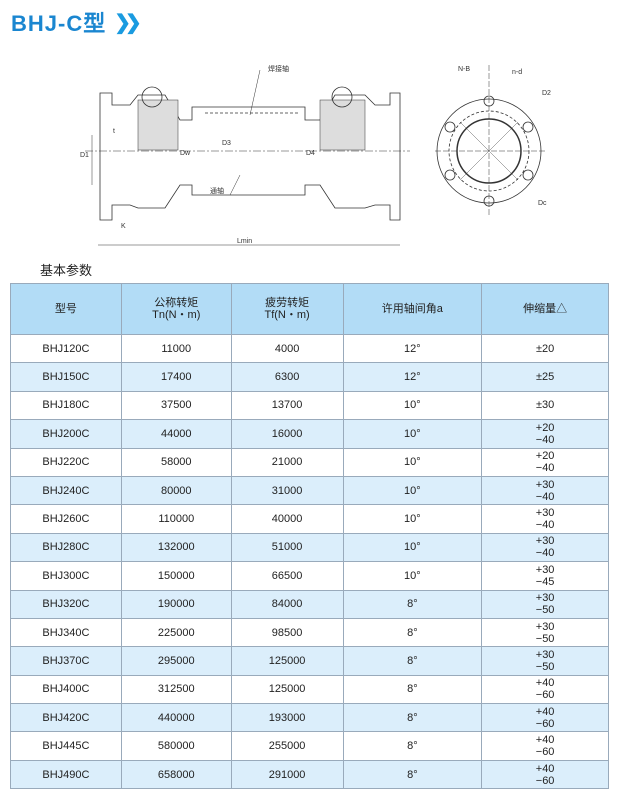 This screenshot has width=618, height=789. I want to click on label-nd: n-d, so click(517, 72).